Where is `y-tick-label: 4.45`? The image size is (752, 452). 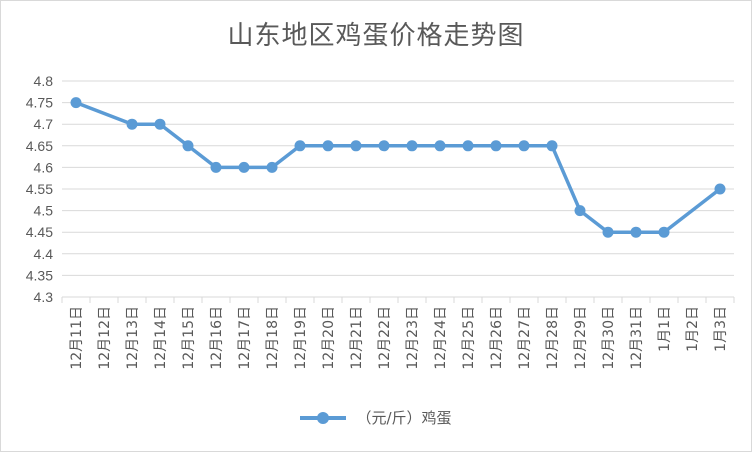 y-tick-label: 4.45 is located at coordinates (39, 232).